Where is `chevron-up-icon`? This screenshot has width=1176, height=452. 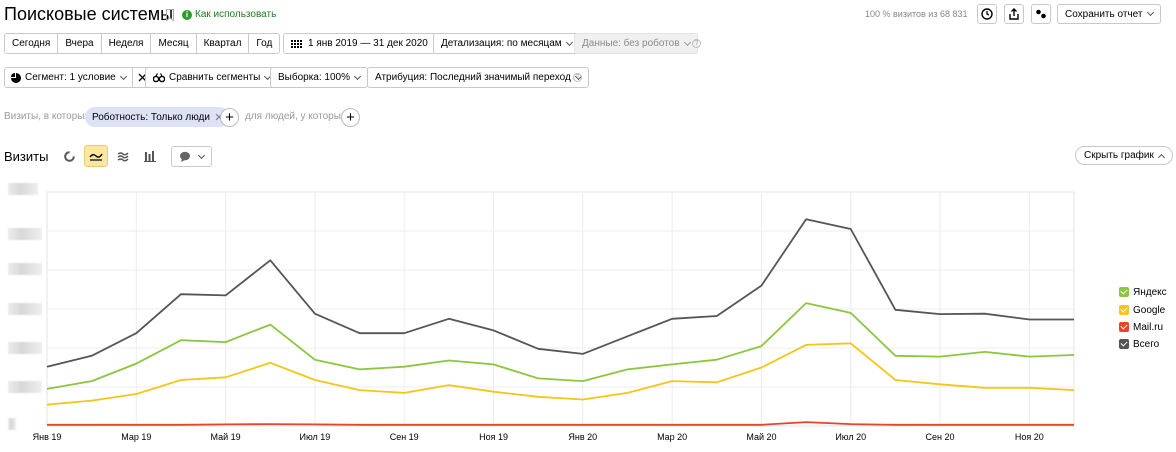
chevron-up-icon is located at coordinates (1161, 157).